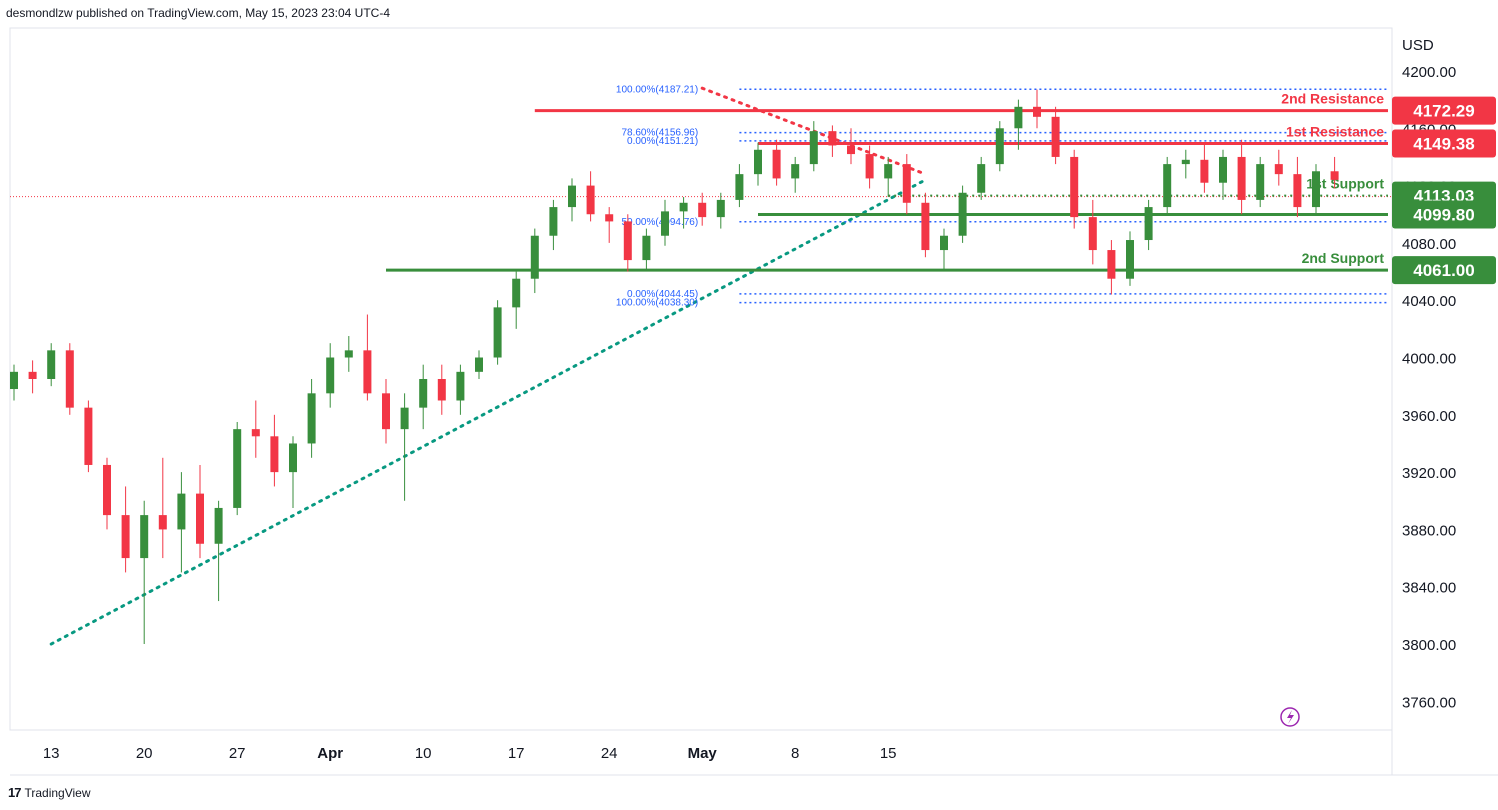 Image resolution: width=1498 pixels, height=810 pixels. I want to click on fib-level-label: 50.00%(4094.76), so click(659, 222).